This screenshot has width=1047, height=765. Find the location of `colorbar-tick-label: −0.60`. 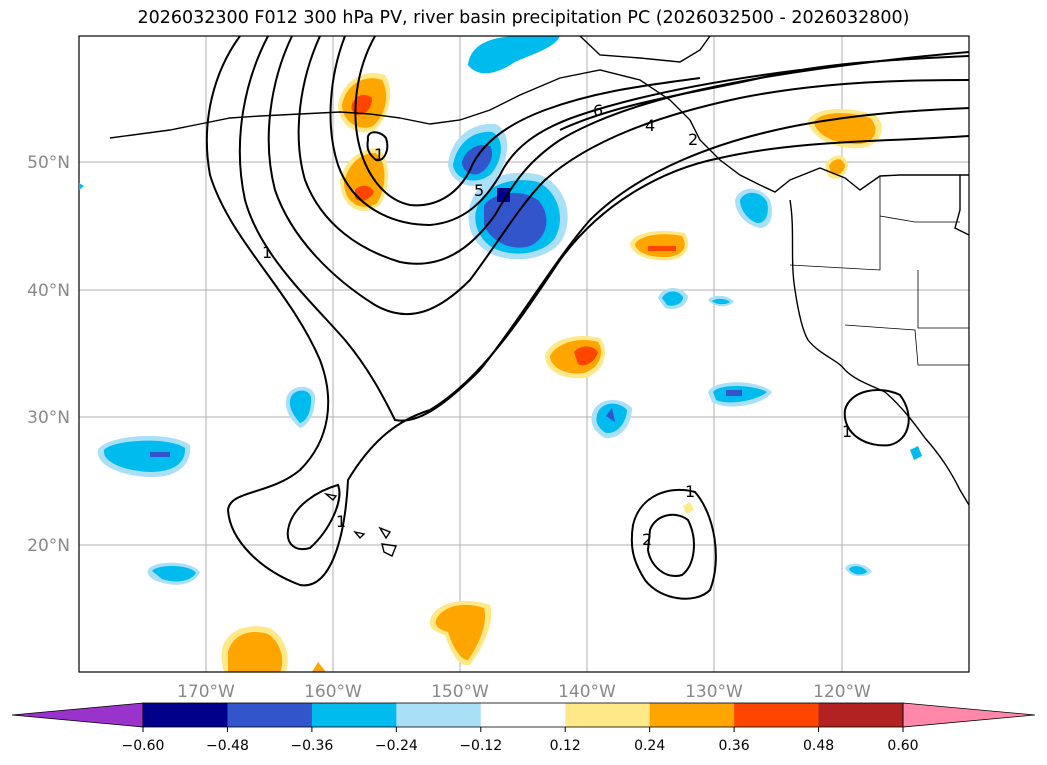

colorbar-tick-label: −0.60 is located at coordinates (143, 746).